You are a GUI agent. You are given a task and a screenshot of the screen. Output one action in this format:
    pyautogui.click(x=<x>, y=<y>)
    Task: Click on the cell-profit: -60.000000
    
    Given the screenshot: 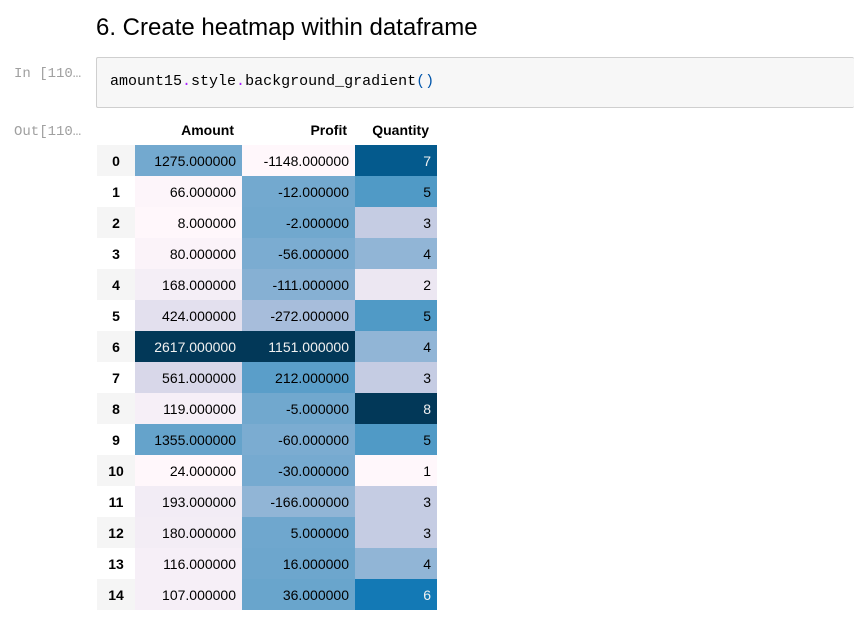 What is the action you would take?
    pyautogui.click(x=298, y=439)
    